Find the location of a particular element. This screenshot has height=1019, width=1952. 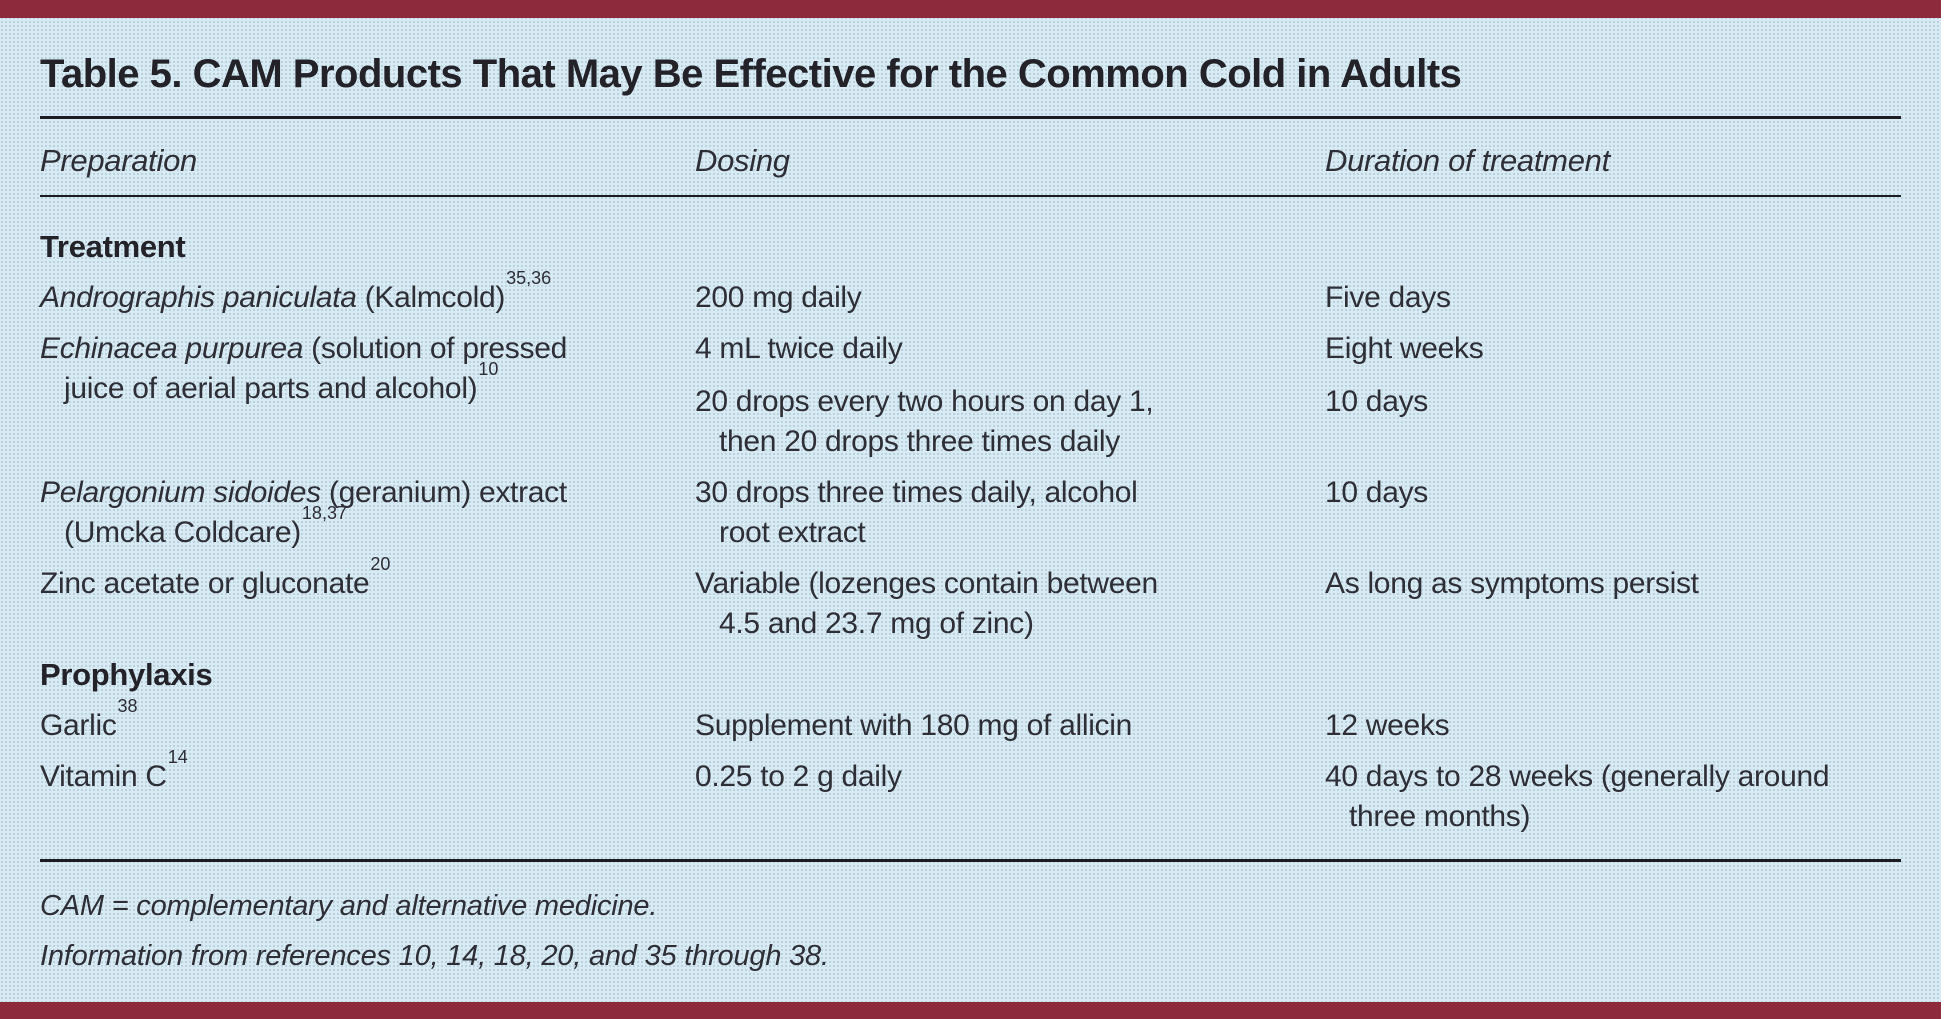

duration-cell: 12 weeks is located at coordinates (1613, 726).